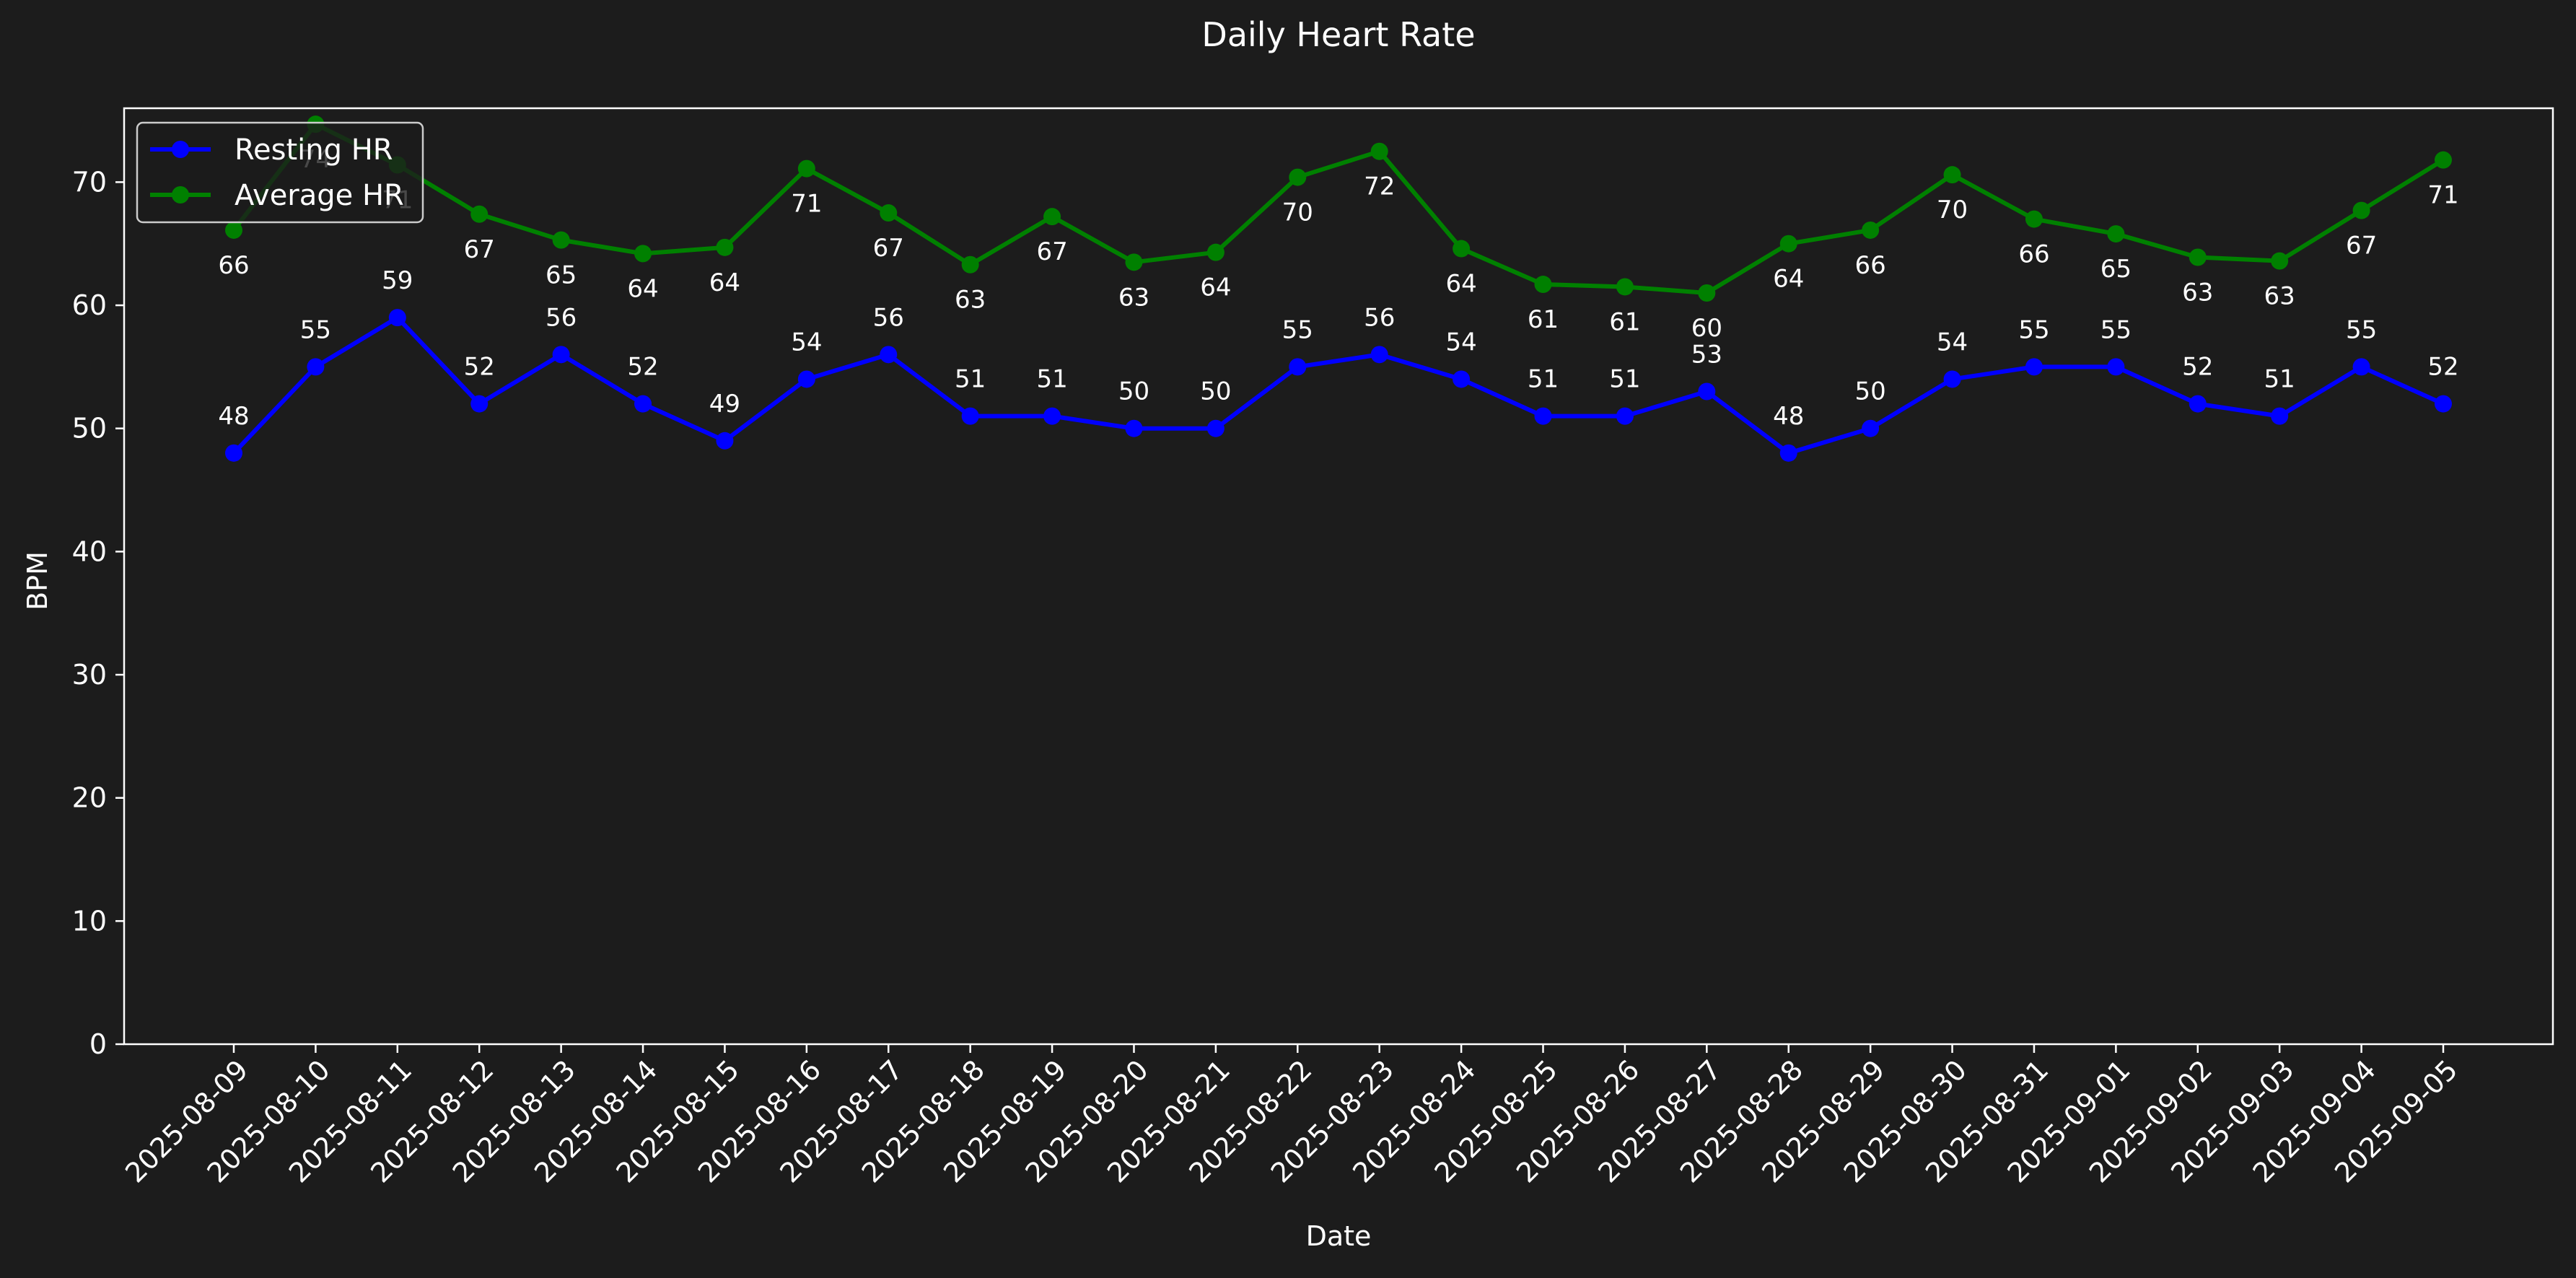  What do you see at coordinates (280, 172) in the screenshot?
I see `legend: Resting HR Average HR` at bounding box center [280, 172].